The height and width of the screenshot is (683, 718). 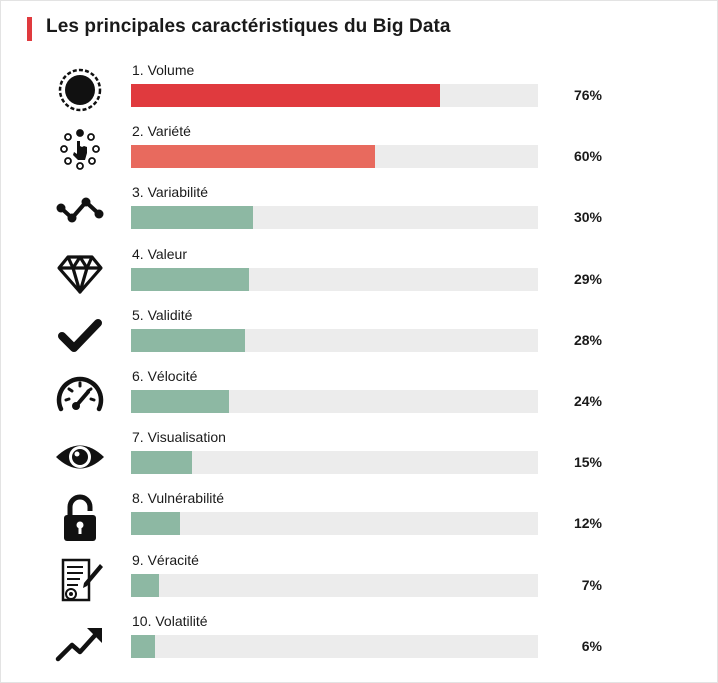 What do you see at coordinates (80, 212) in the screenshot?
I see `variability-icon` at bounding box center [80, 212].